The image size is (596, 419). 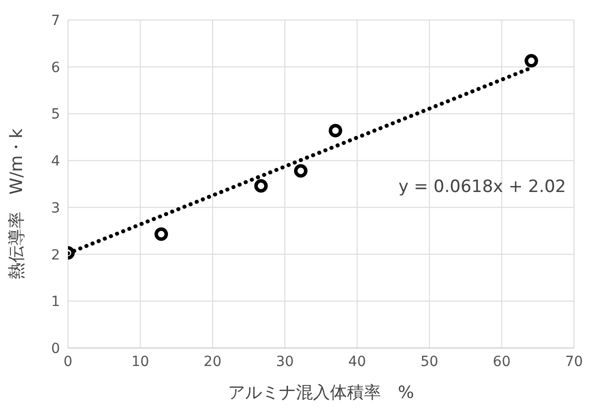 I want to click on y-tick-label: 7, so click(x=55, y=20).